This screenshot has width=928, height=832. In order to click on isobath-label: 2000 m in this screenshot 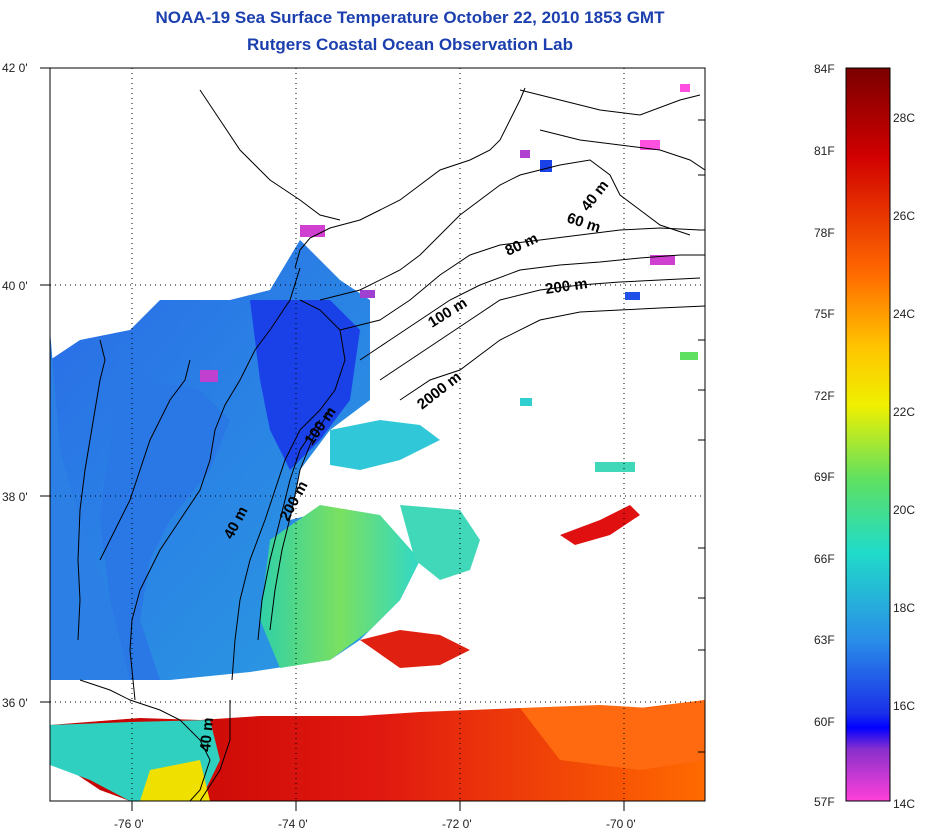, I will do `click(439, 390)`.